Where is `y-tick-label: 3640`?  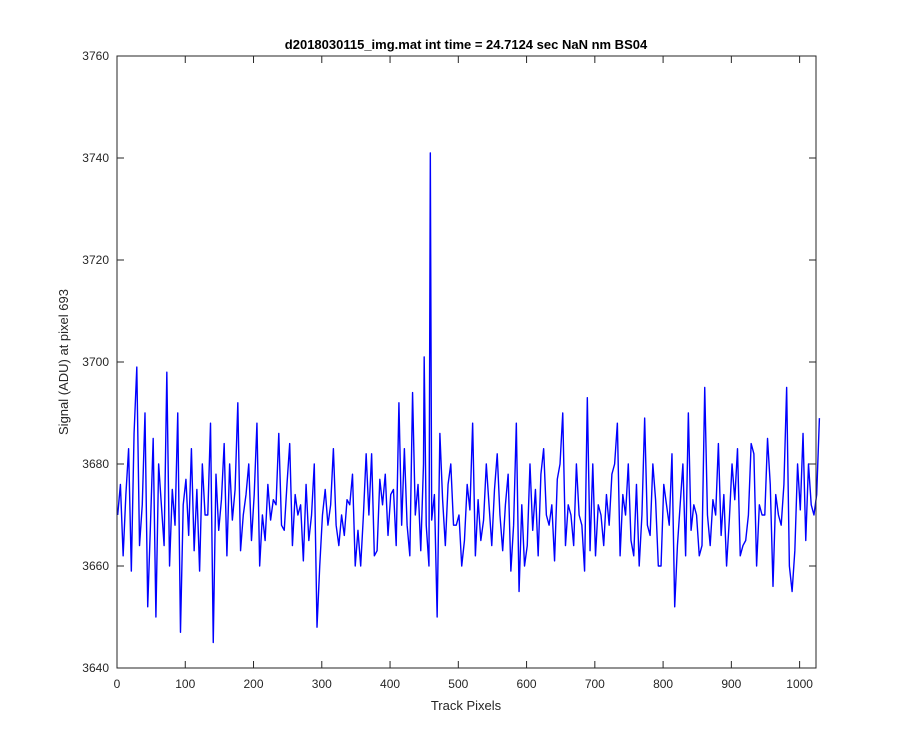 y-tick-label: 3640 is located at coordinates (95, 668).